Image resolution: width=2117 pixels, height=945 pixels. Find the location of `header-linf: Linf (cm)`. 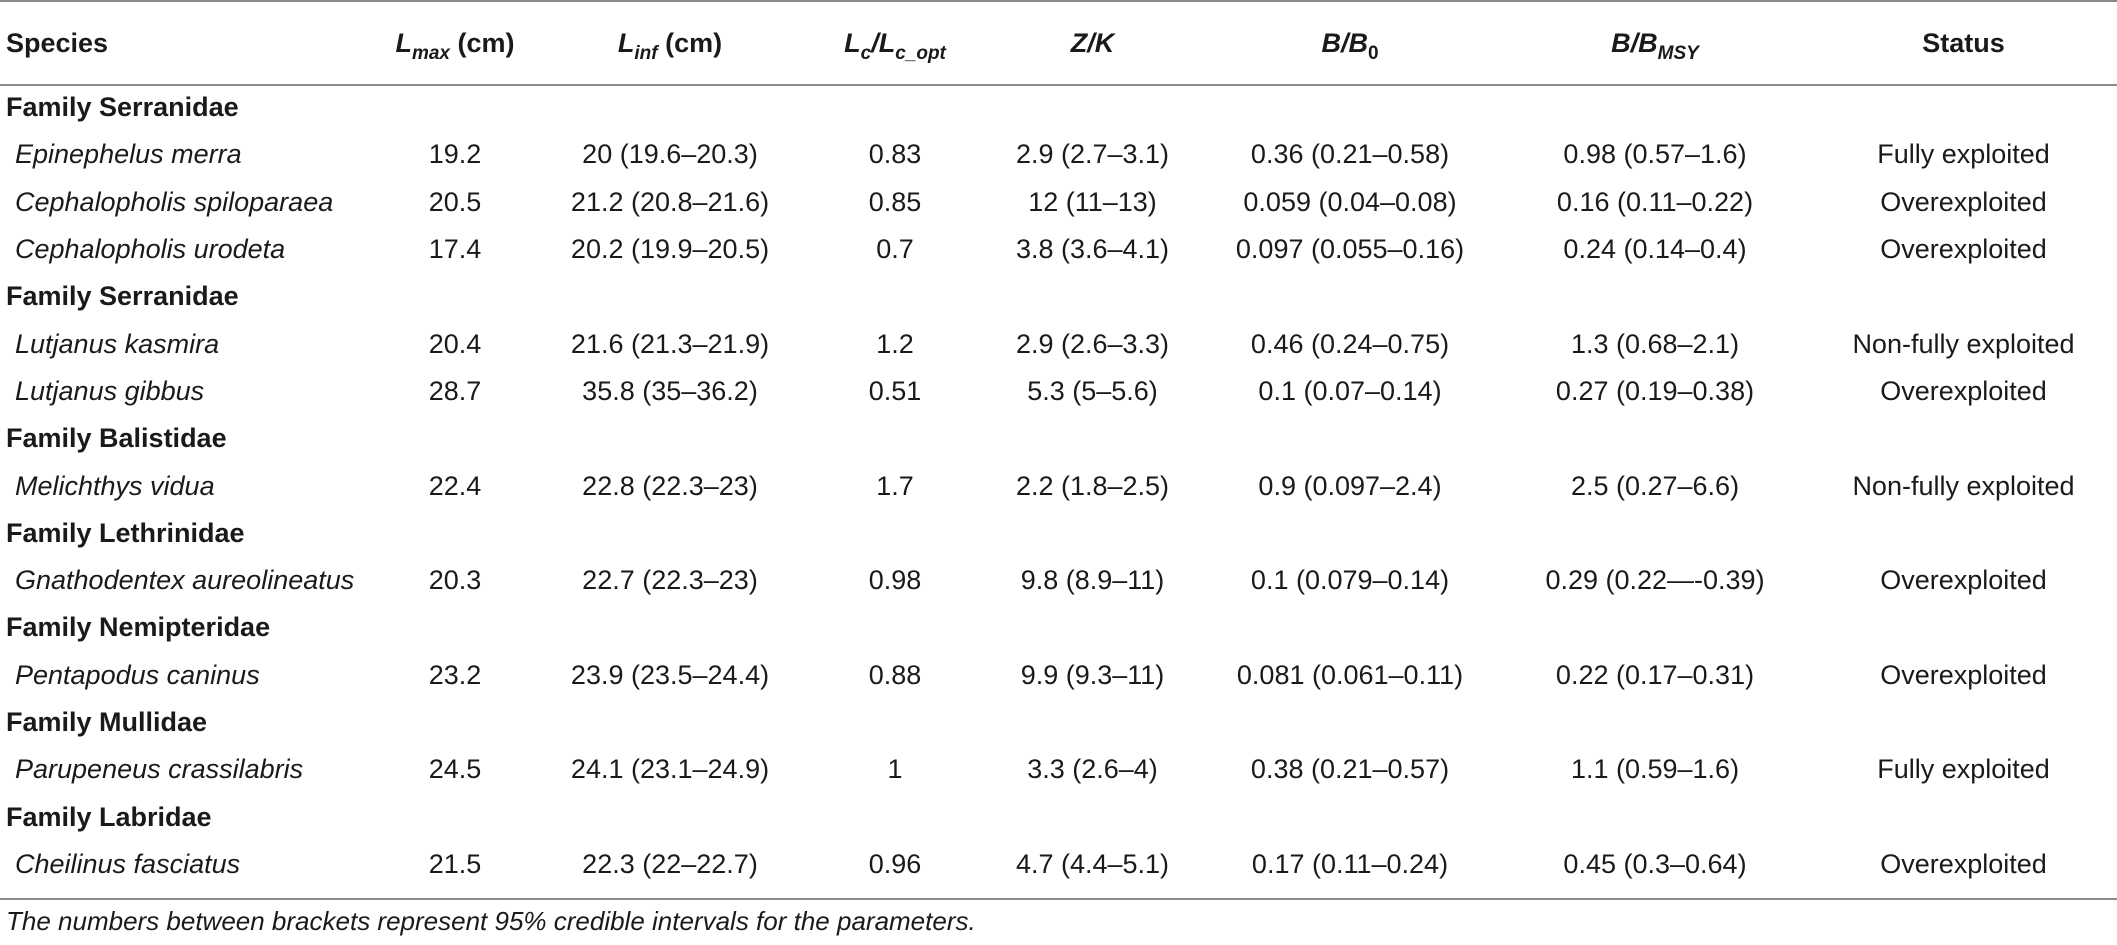

header-linf: Linf (cm) is located at coordinates (670, 45).